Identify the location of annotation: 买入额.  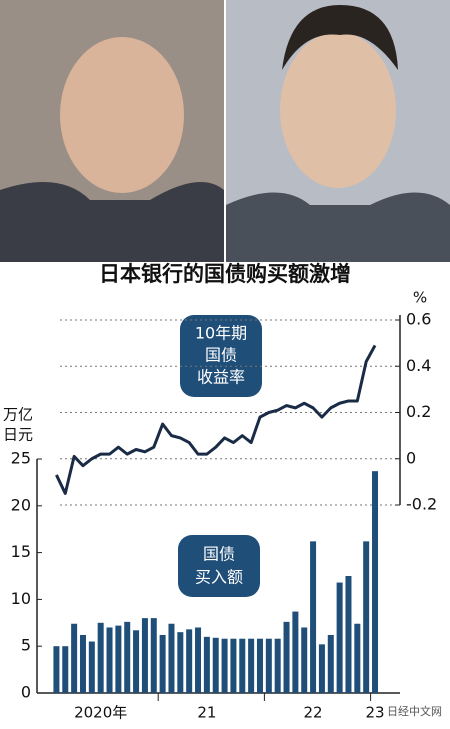
(219, 577).